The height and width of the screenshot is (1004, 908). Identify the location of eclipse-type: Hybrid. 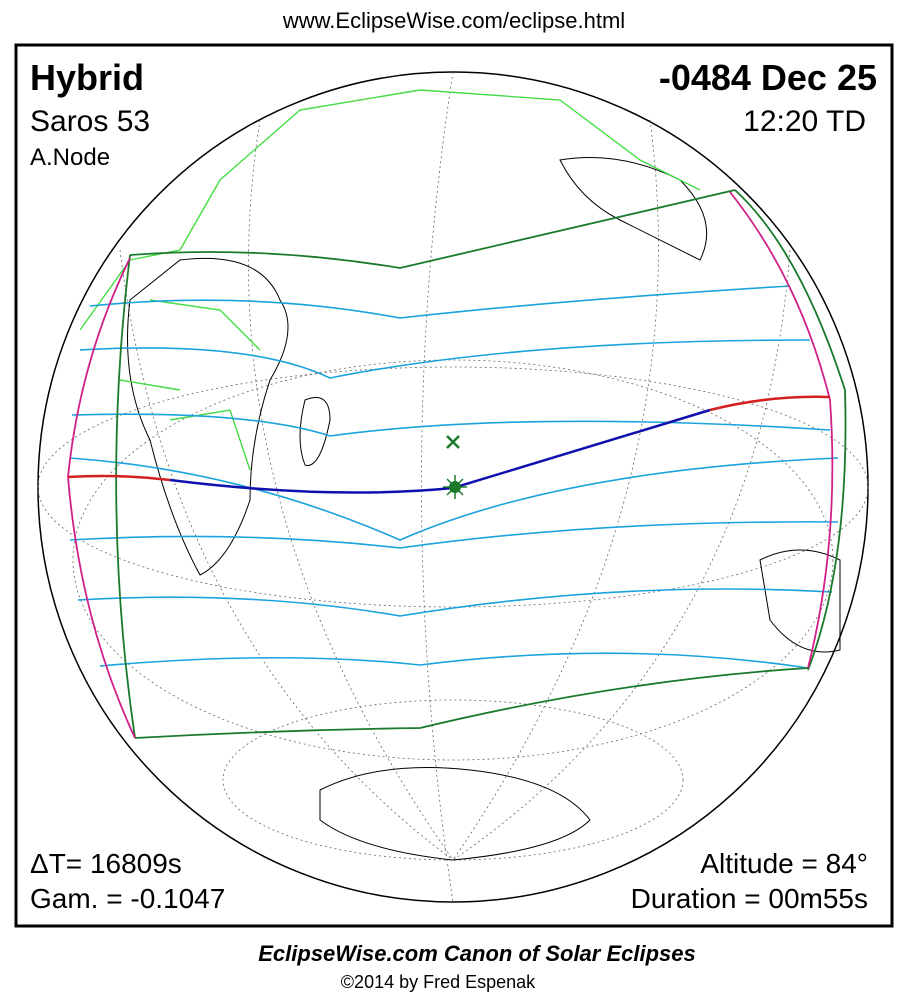
(87, 77).